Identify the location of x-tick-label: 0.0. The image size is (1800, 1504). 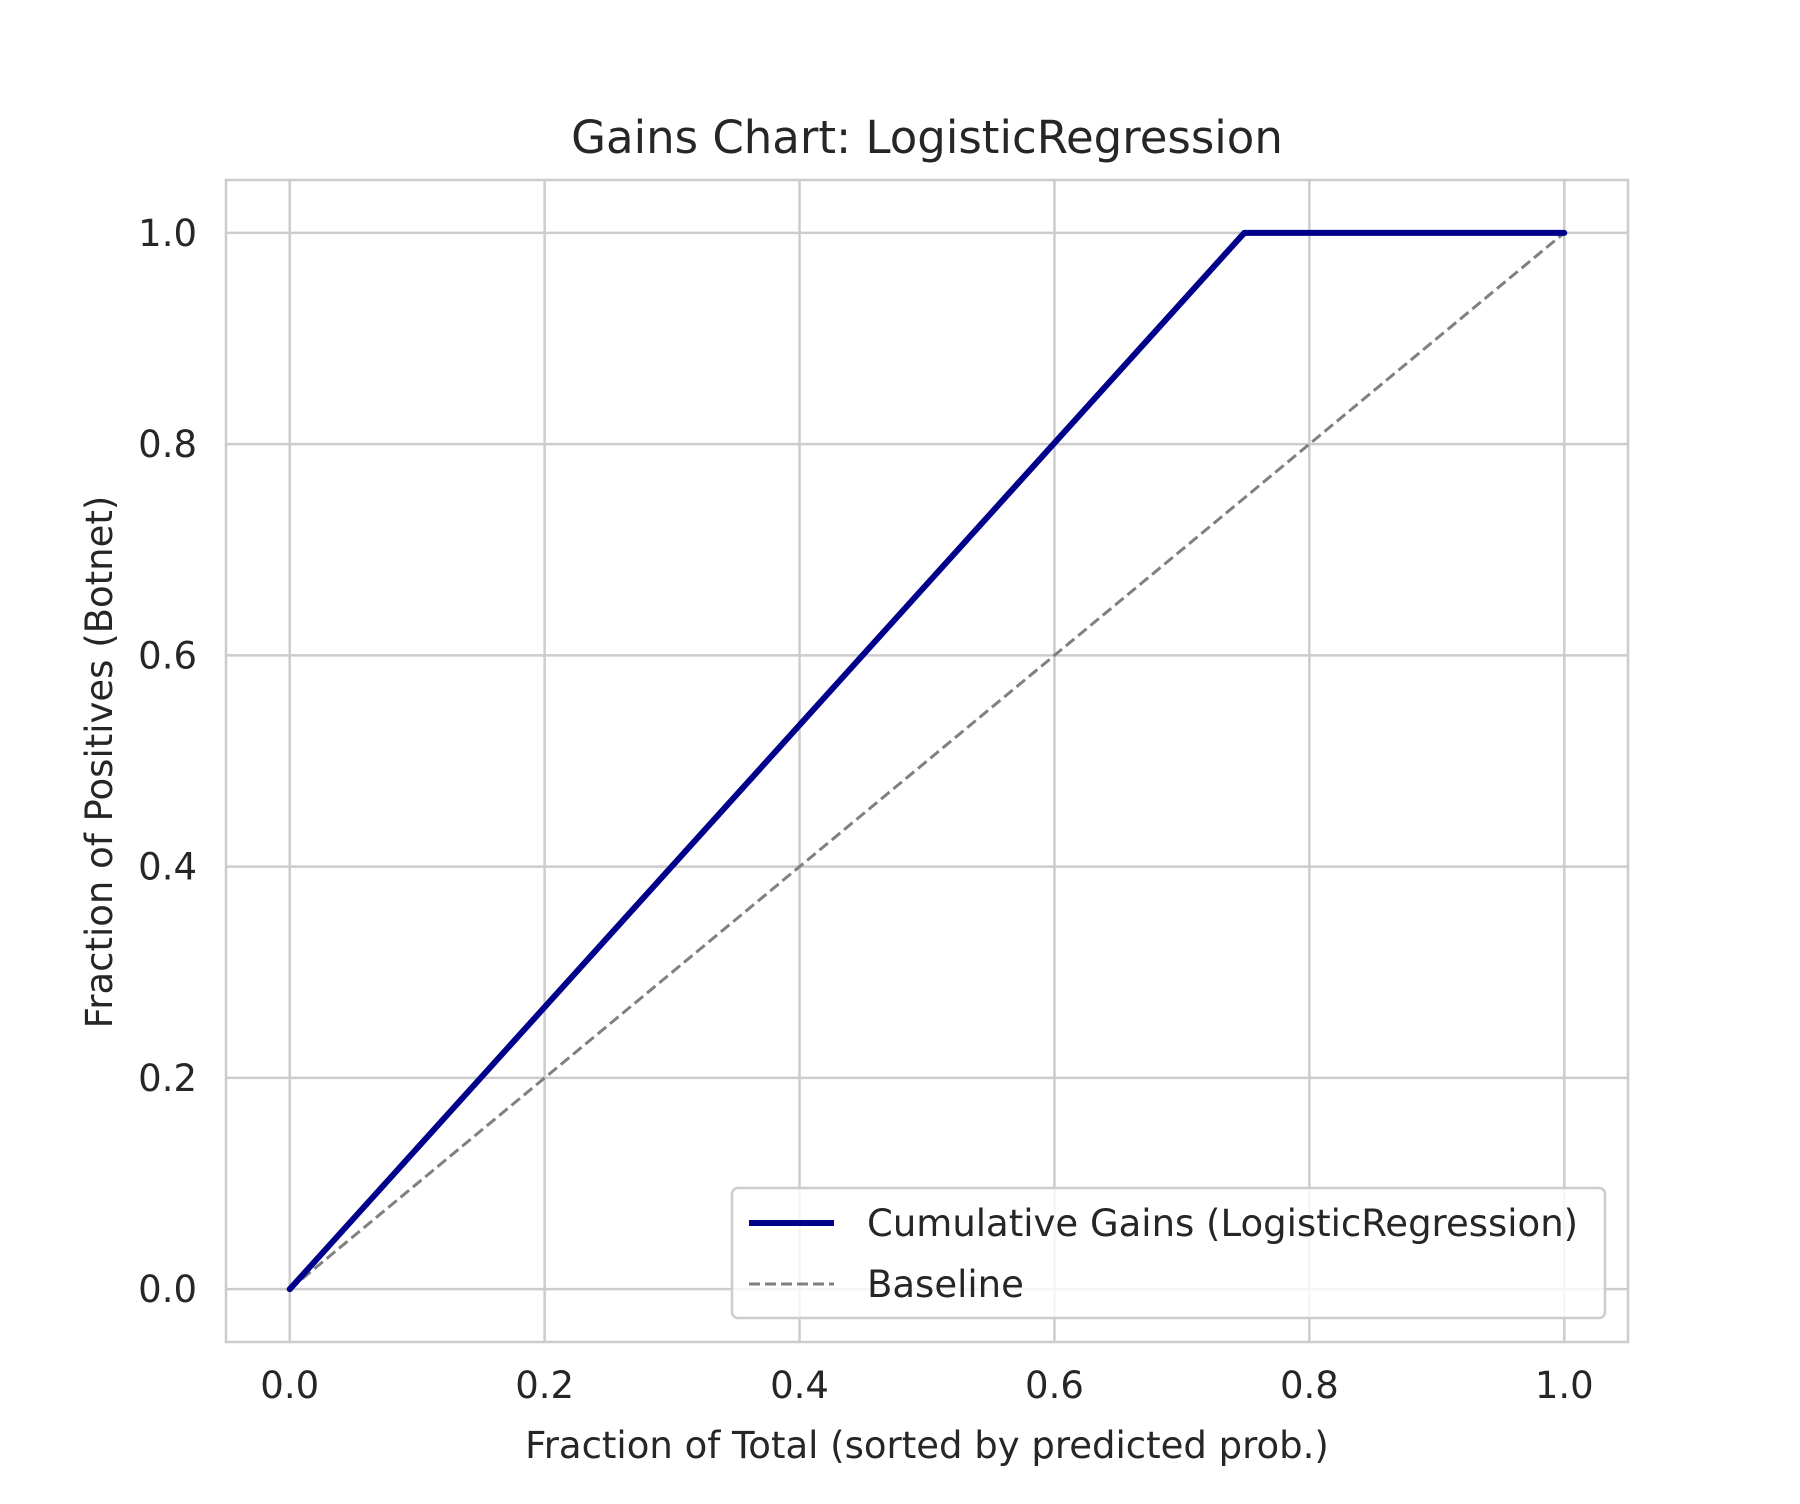
(289, 1385).